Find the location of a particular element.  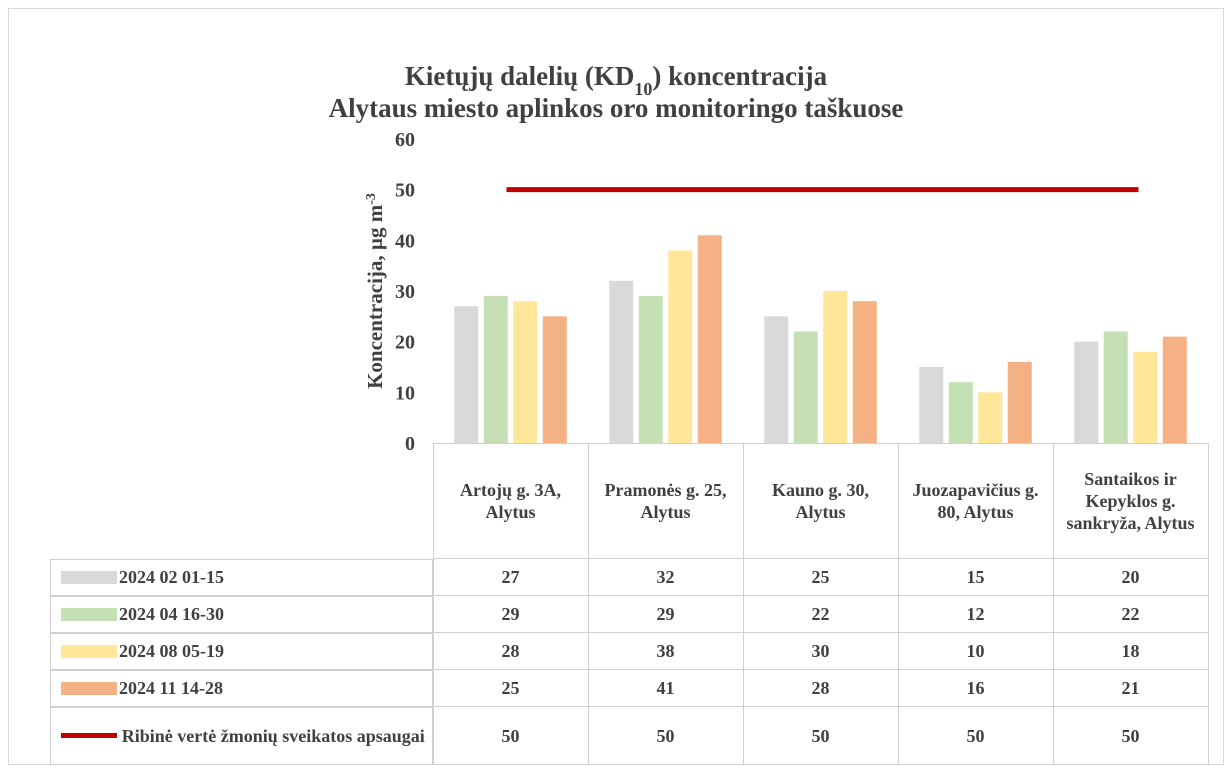

legend-label: 2024 08 05-19 is located at coordinates (171, 651).